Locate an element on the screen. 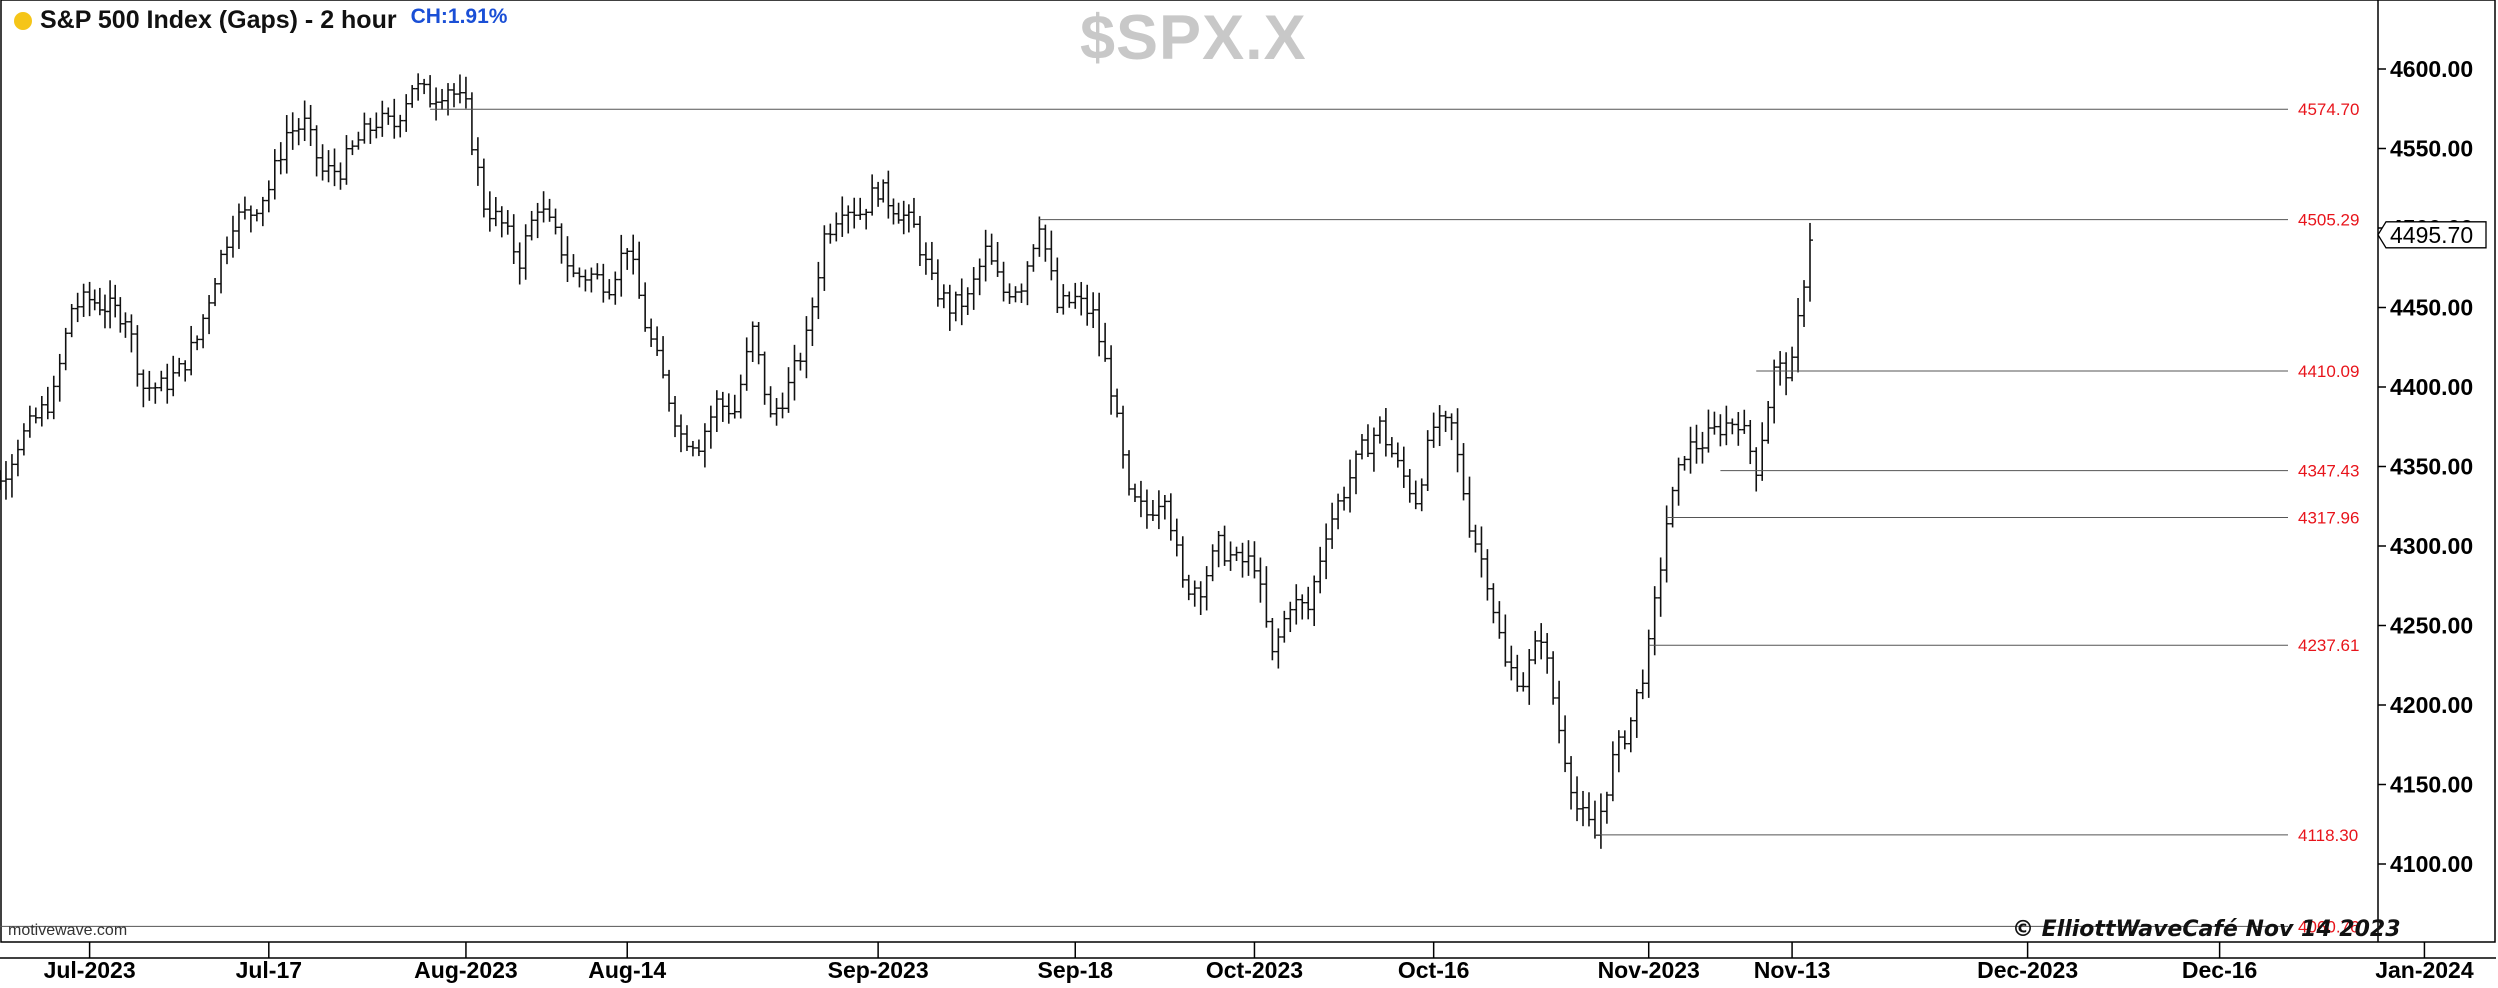 This screenshot has height=988, width=2498. x-tick-label: Dec-2023 is located at coordinates (2027, 970).